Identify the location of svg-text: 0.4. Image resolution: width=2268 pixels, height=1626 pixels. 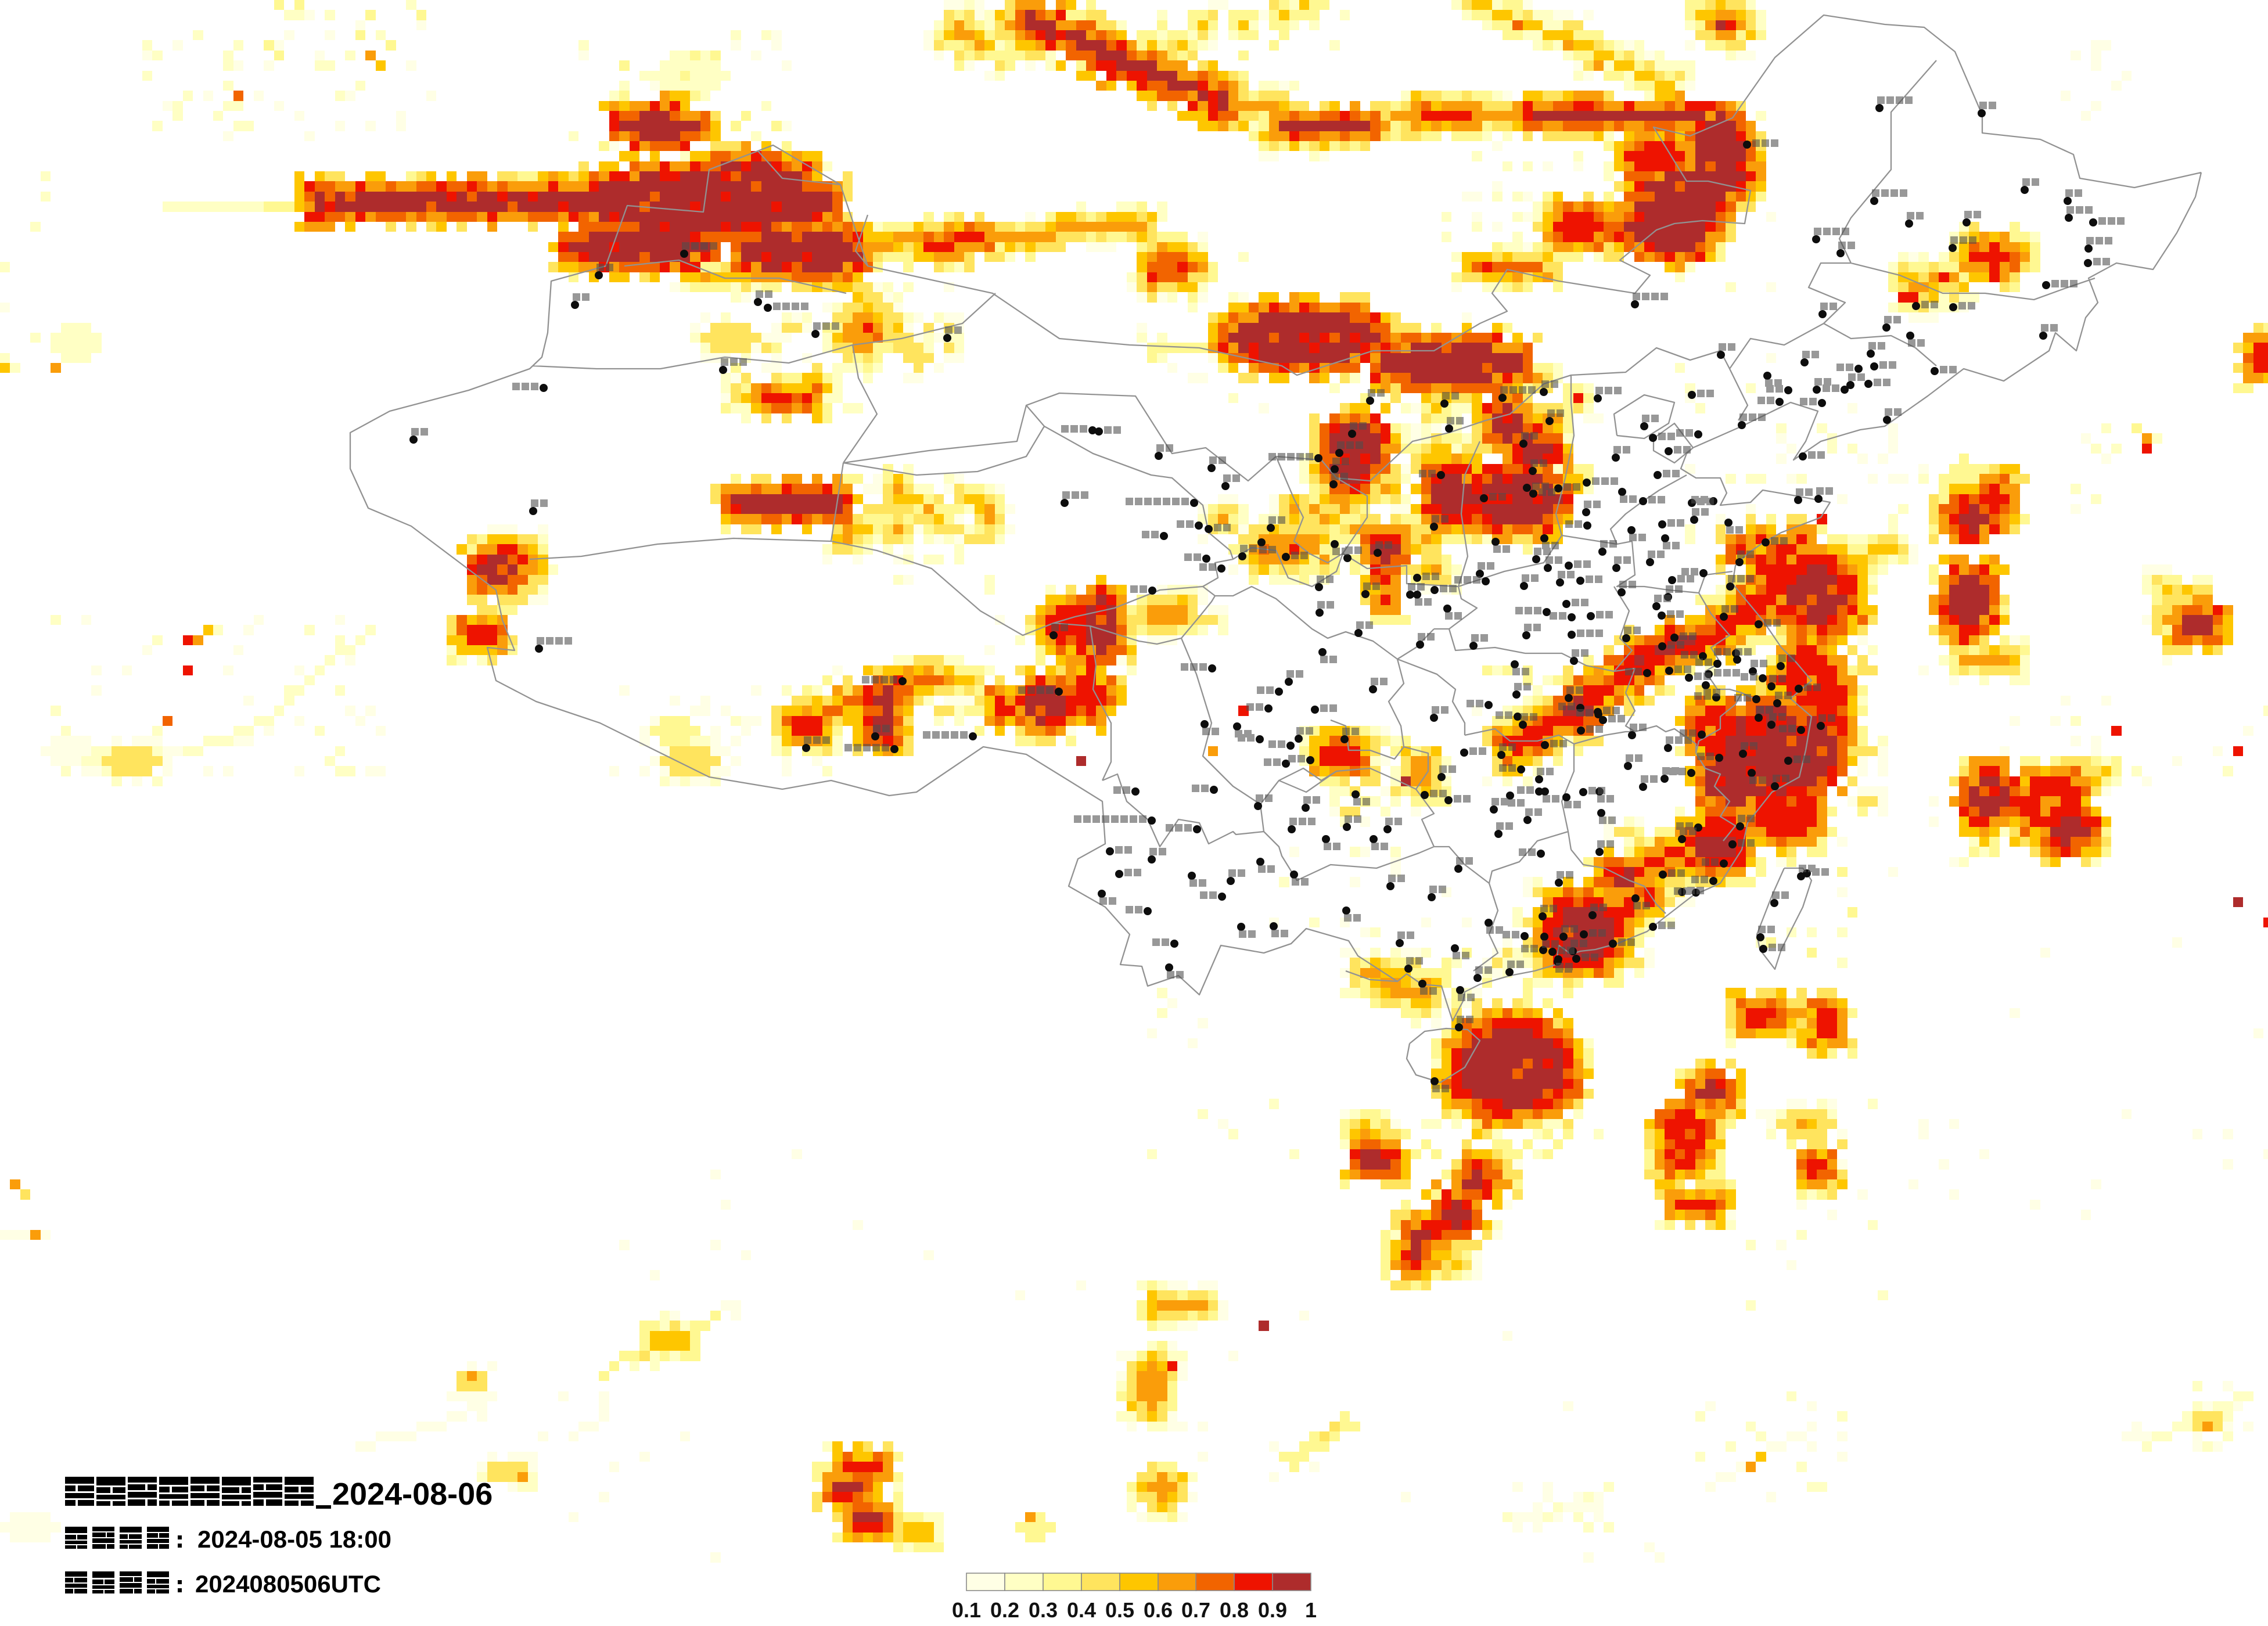
(1081, 1610).